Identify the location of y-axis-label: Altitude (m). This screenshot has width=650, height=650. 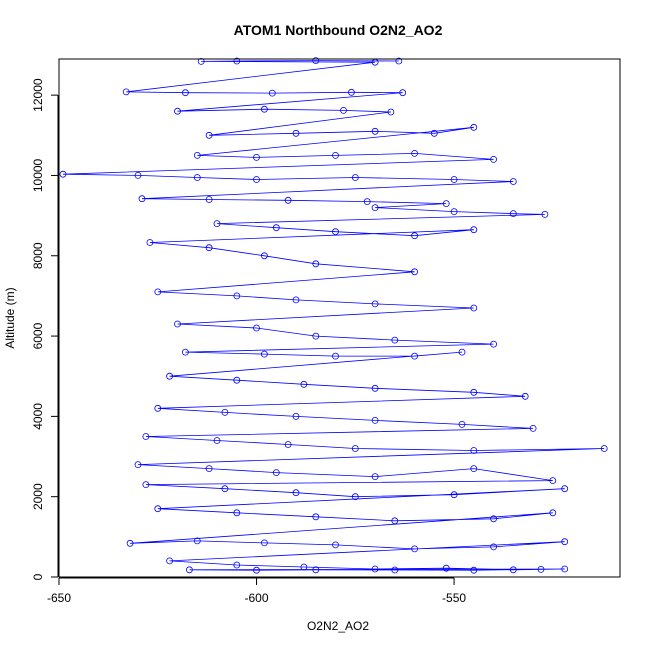
(10, 317).